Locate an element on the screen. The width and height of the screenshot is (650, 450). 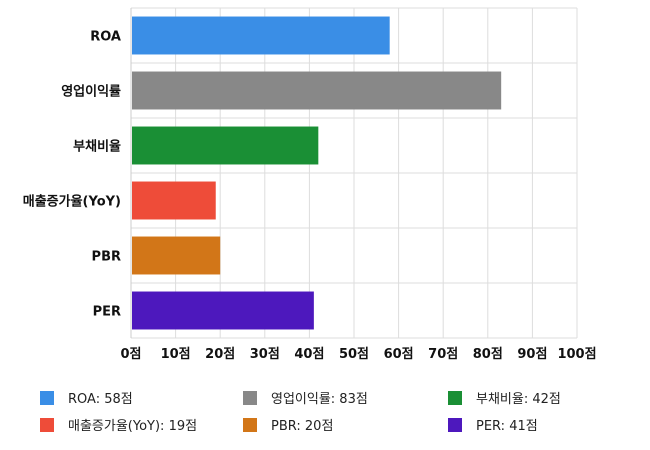
legend-item-2: 부채비율: 42점 is located at coordinates (504, 397).